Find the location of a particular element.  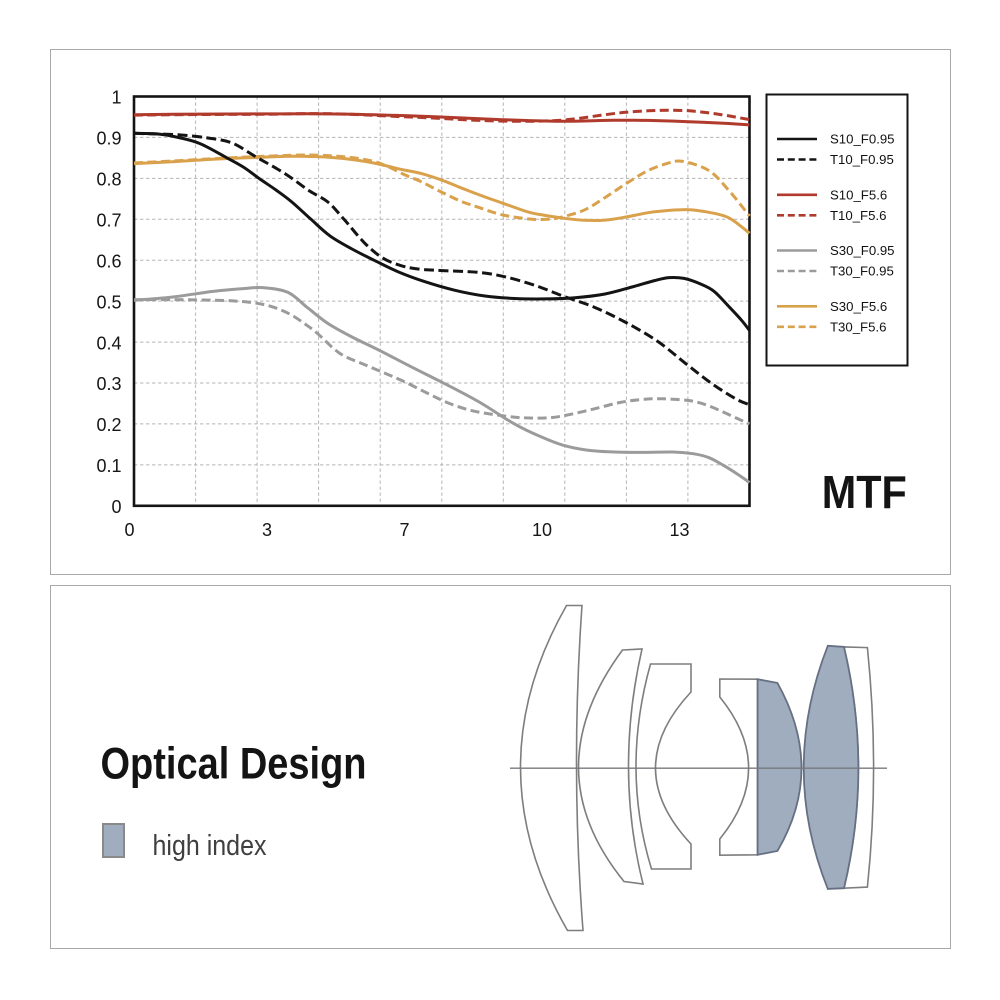

svg-text: 0.5 is located at coordinates (108, 302).